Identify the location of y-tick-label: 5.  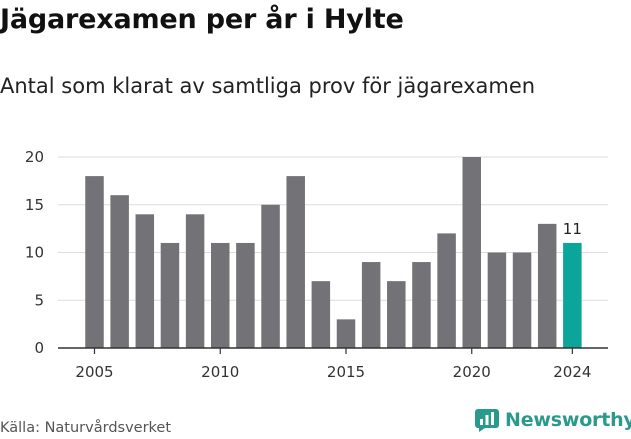
(39, 300).